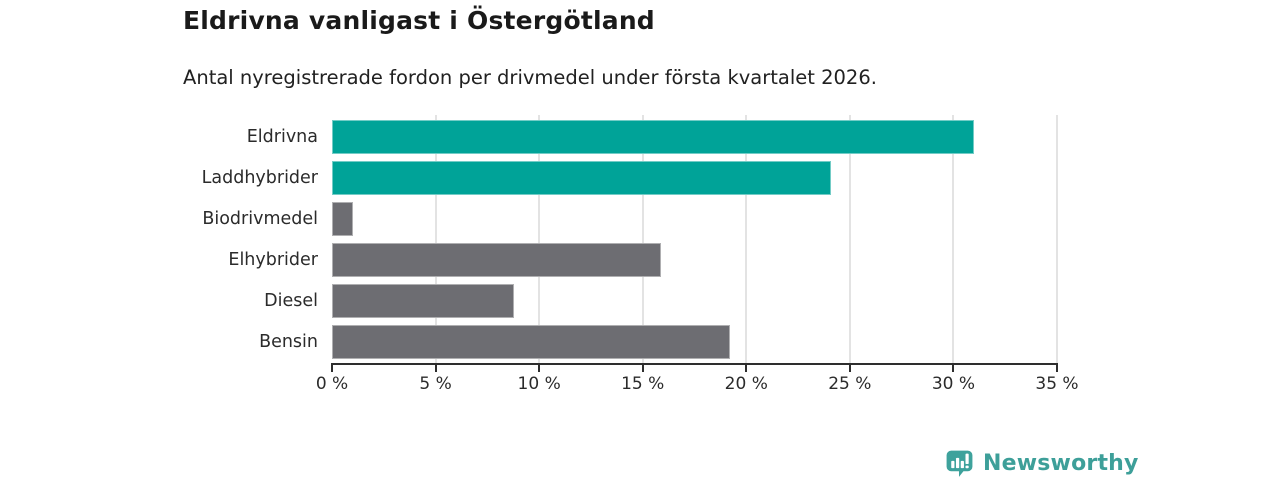  Describe the element at coordinates (746, 384) in the screenshot. I see `x-tick-label: 20 %` at that location.